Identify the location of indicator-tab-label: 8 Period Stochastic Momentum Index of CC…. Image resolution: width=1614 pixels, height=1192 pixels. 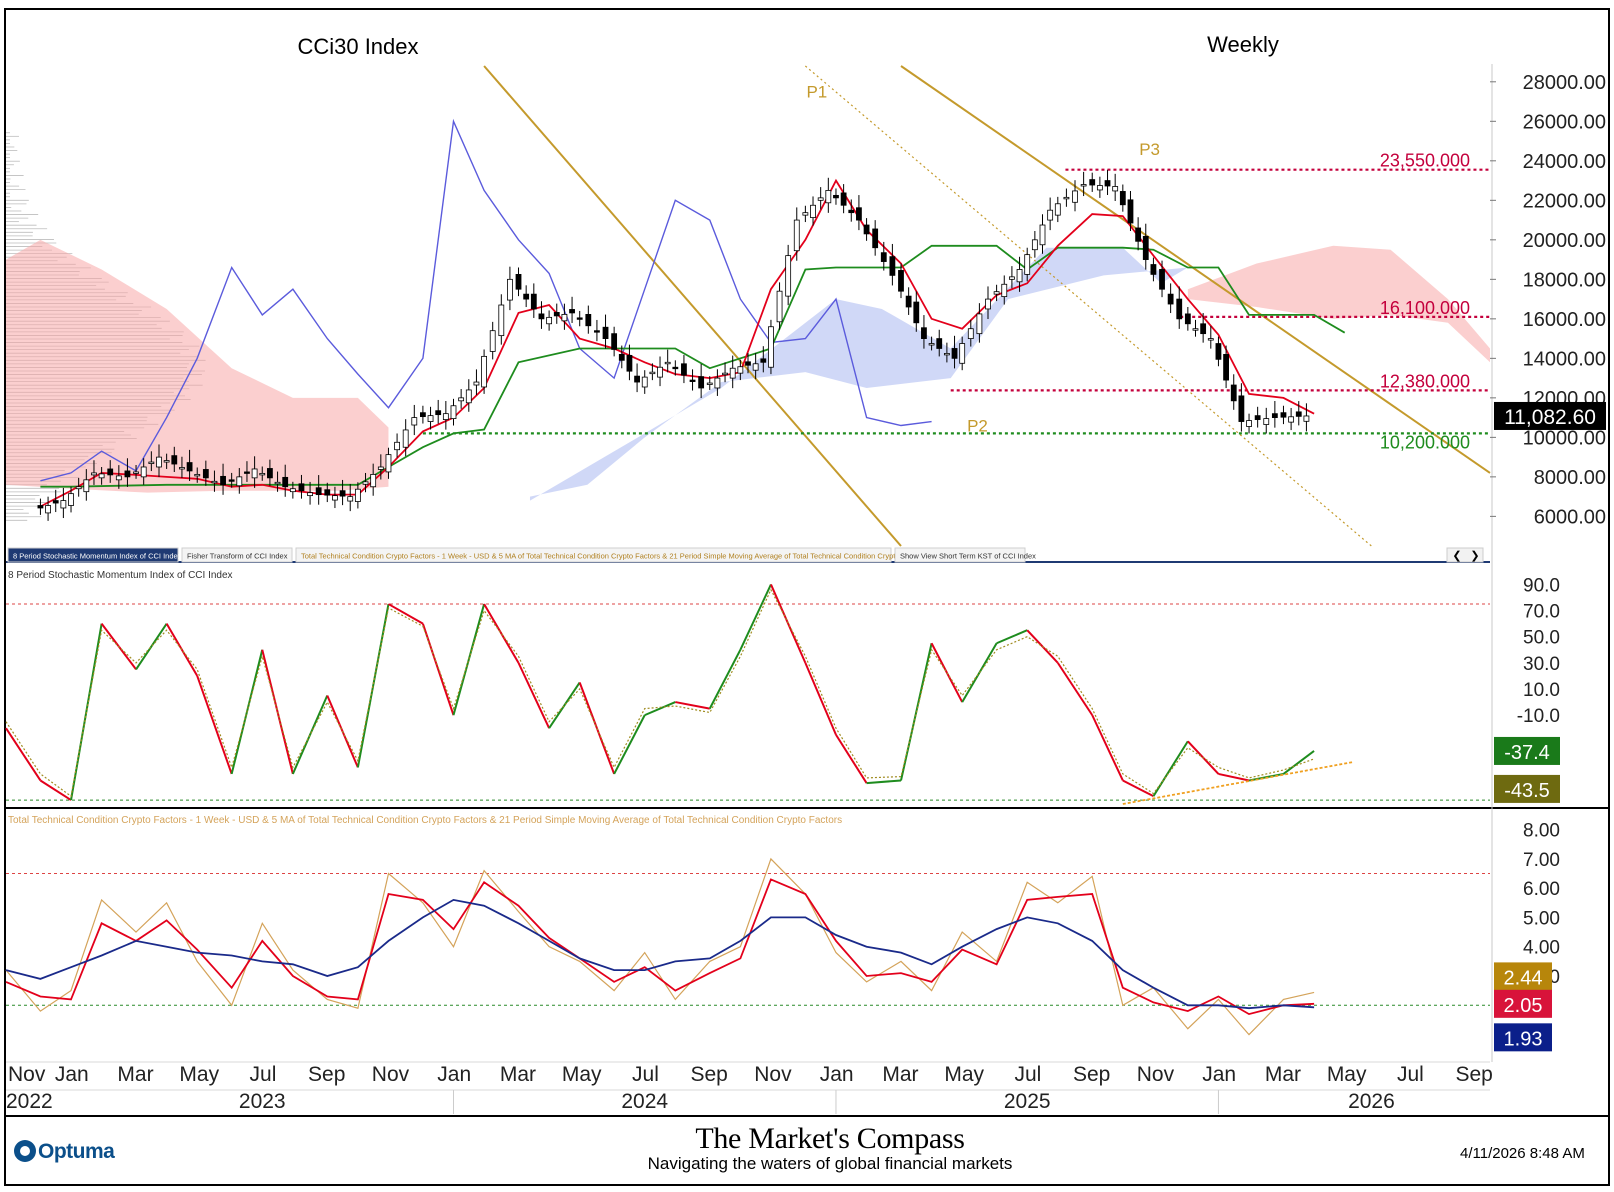
(97, 556).